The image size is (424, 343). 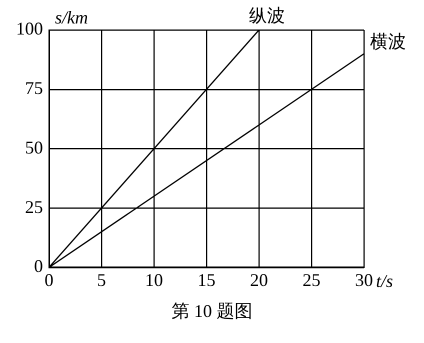 What do you see at coordinates (101, 280) in the screenshot?
I see `x-tick-label: 5` at bounding box center [101, 280].